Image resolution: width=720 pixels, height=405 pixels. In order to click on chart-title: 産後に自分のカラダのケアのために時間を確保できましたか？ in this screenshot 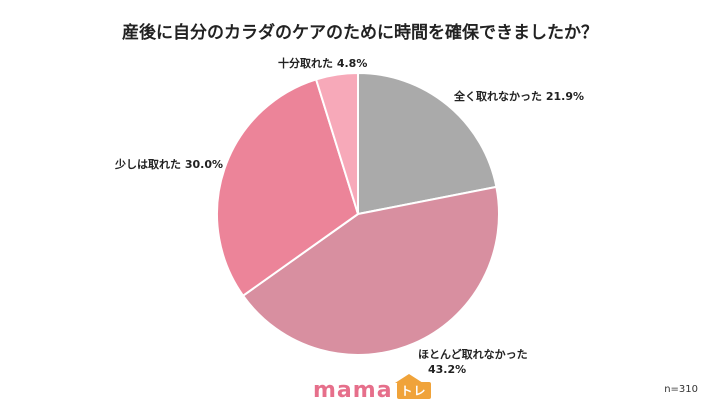, I will do `click(360, 33)`.